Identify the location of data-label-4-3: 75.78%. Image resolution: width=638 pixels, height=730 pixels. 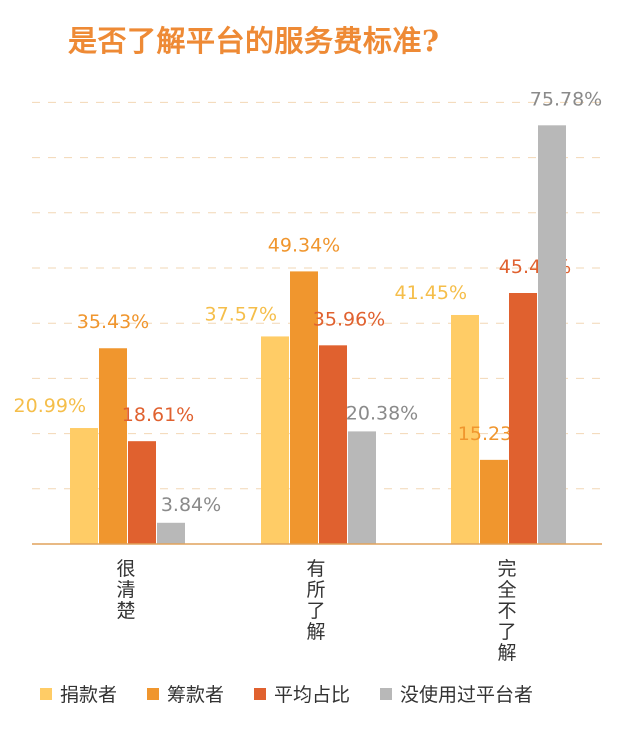
(566, 99).